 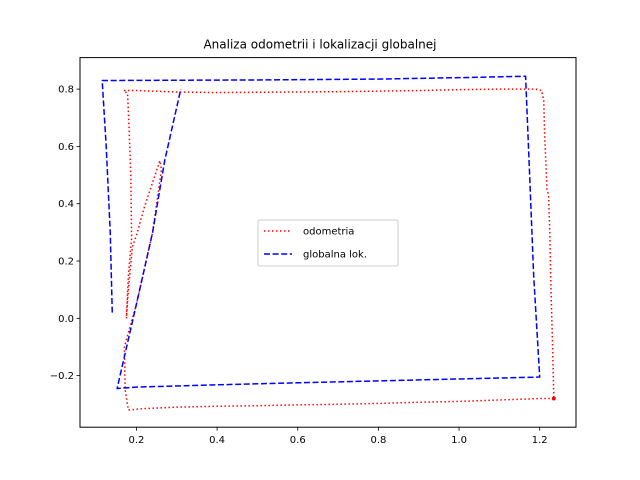 I want to click on x-tick-label: 0.8, so click(x=378, y=440).